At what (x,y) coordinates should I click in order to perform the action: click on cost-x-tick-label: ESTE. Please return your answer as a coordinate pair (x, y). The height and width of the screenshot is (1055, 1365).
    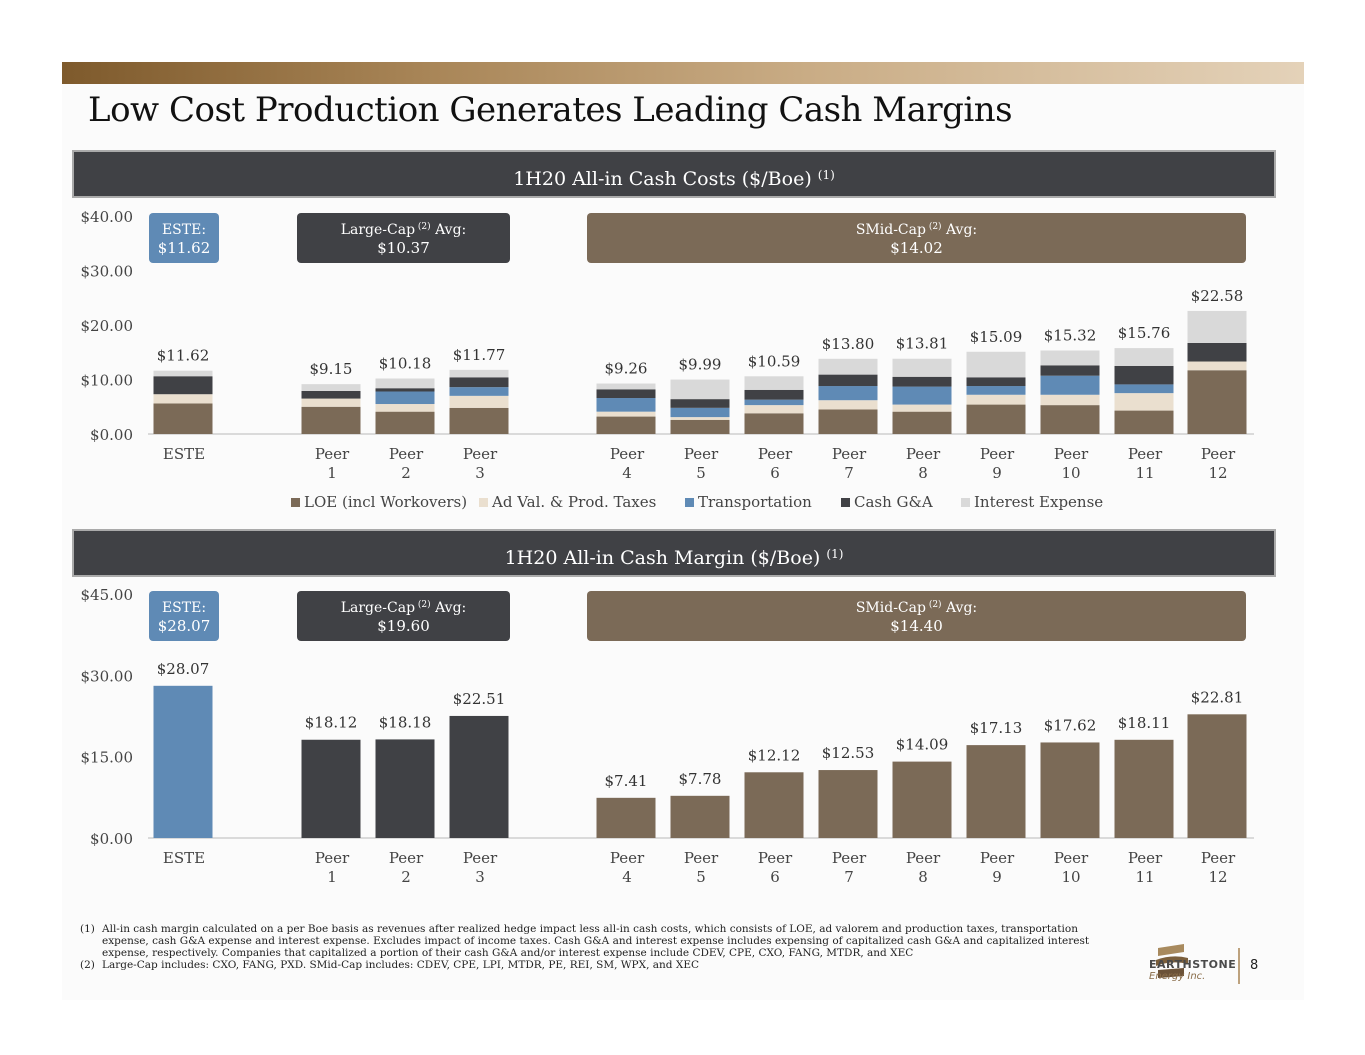
    Looking at the image, I should click on (184, 454).